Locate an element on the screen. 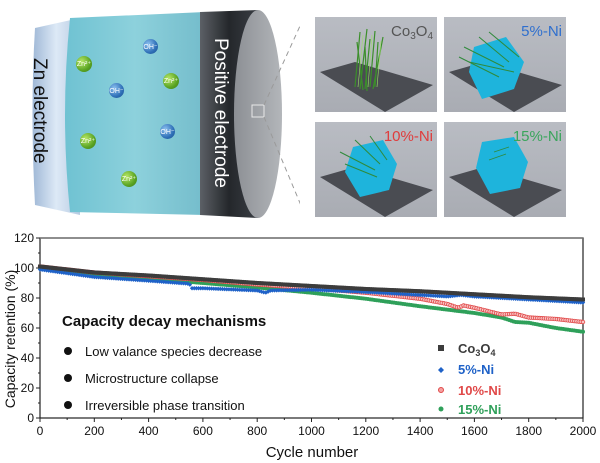 This screenshot has height=463, width=600. x-tick-label: 1600 is located at coordinates (474, 431).